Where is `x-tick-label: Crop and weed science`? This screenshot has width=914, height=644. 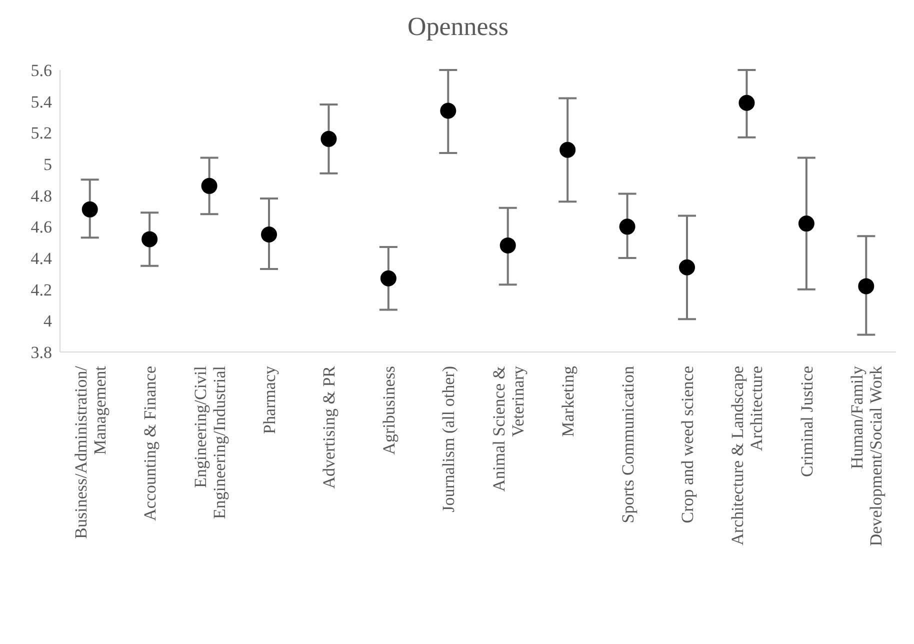
x-tick-label: Crop and weed science is located at coordinates (687, 445).